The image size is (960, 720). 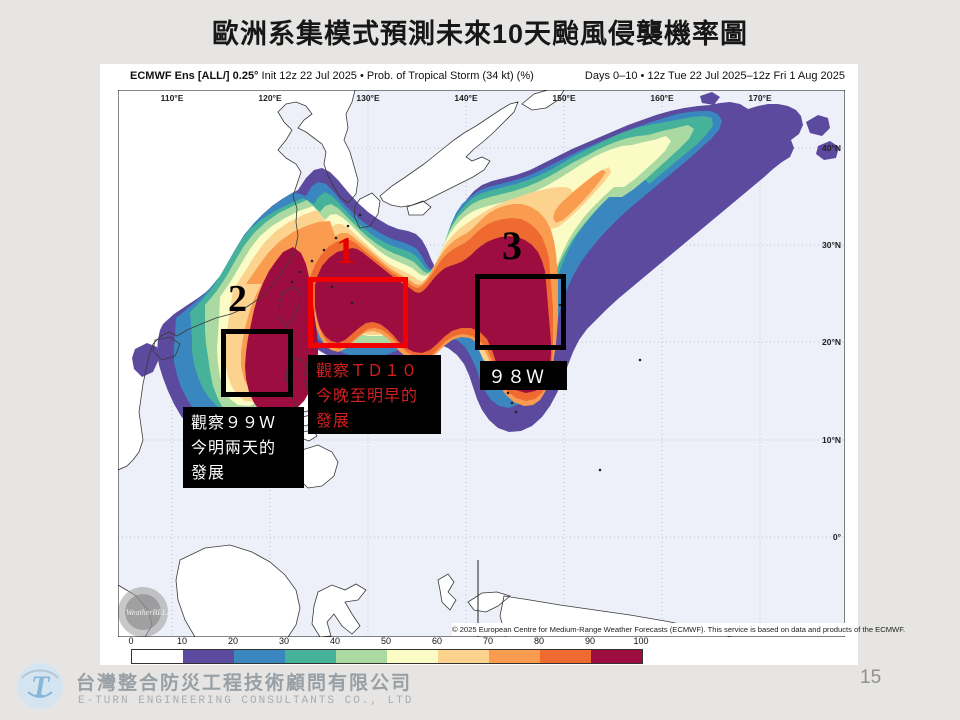 I want to click on observation-number-2: 2, so click(x=237, y=299).